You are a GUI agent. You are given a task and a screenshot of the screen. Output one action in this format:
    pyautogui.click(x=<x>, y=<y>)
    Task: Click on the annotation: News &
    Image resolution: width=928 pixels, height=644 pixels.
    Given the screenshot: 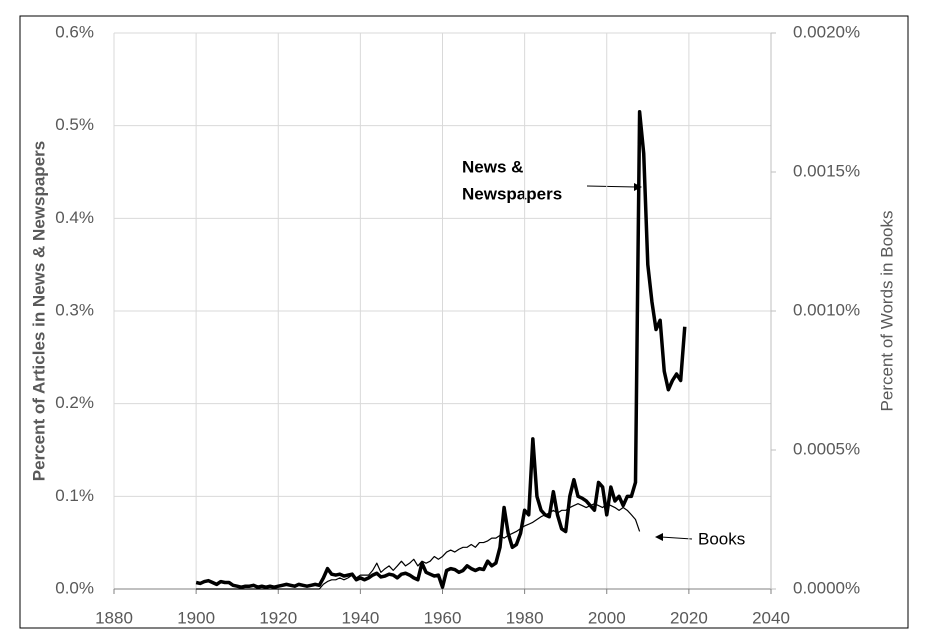 What is the action you would take?
    pyautogui.click(x=492, y=166)
    